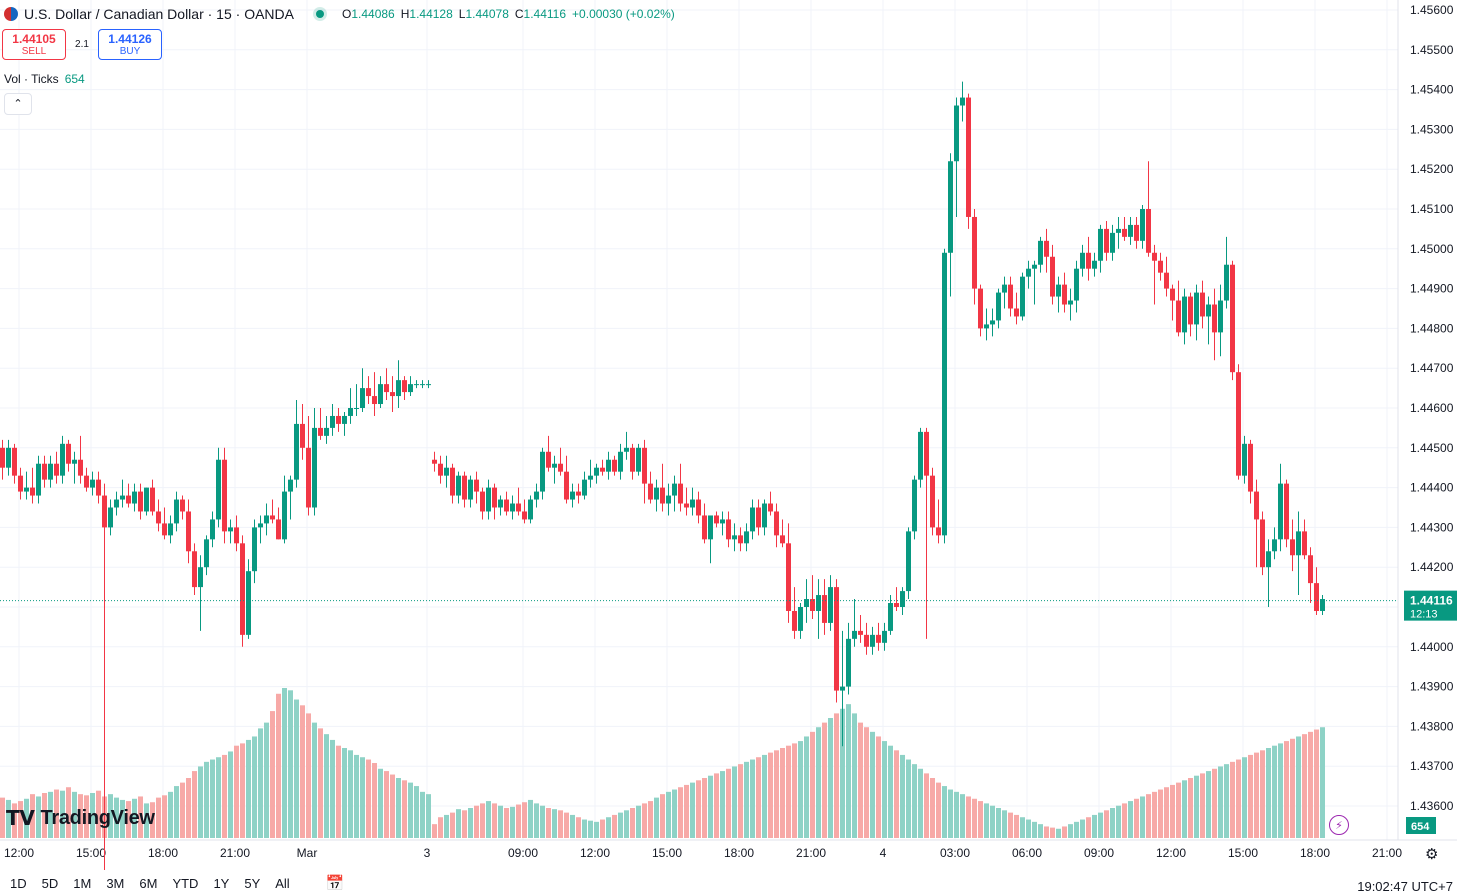 This screenshot has height=896, width=1457. Describe the element at coordinates (1432, 854) in the screenshot. I see `gear-icon: ⚙` at that location.